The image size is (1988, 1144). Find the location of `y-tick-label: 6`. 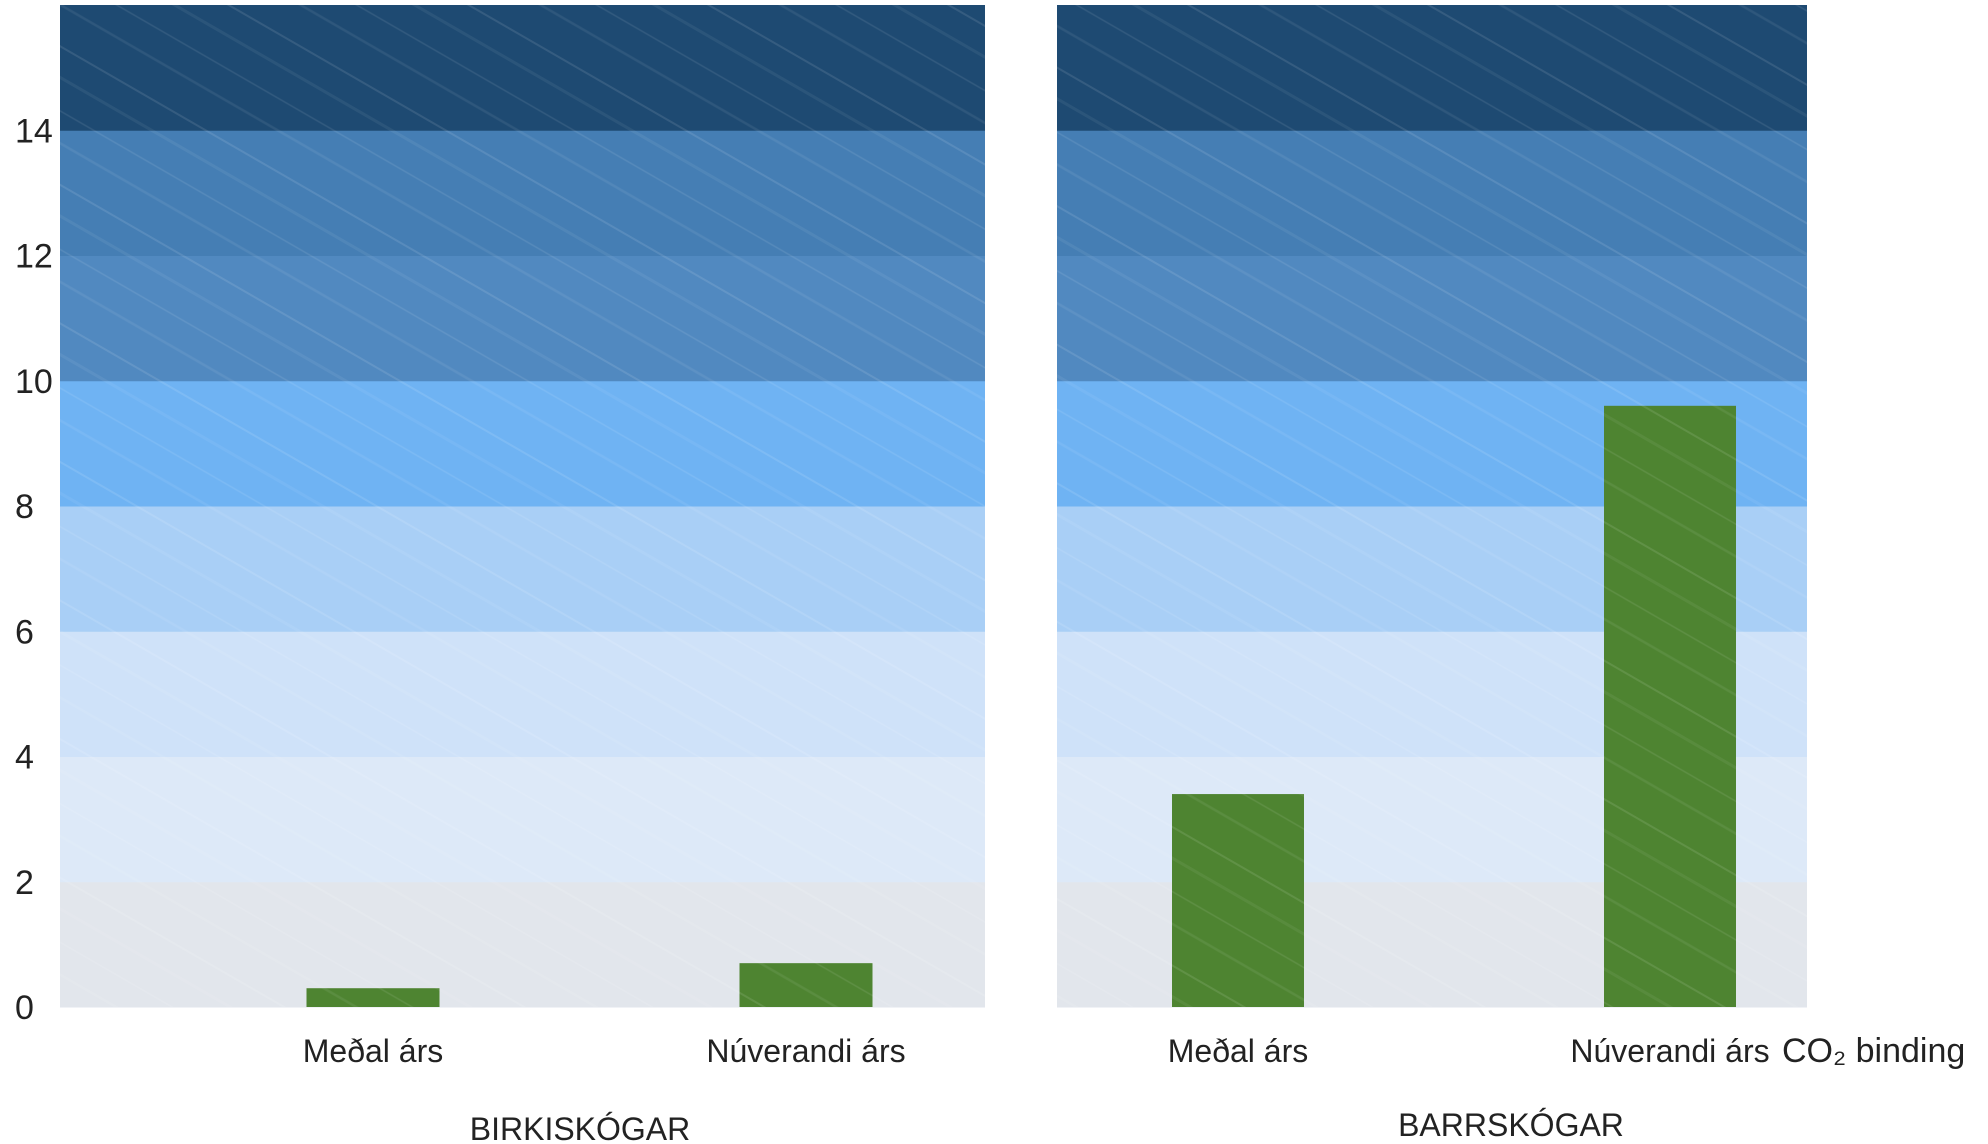

y-tick-label: 6 is located at coordinates (24, 632).